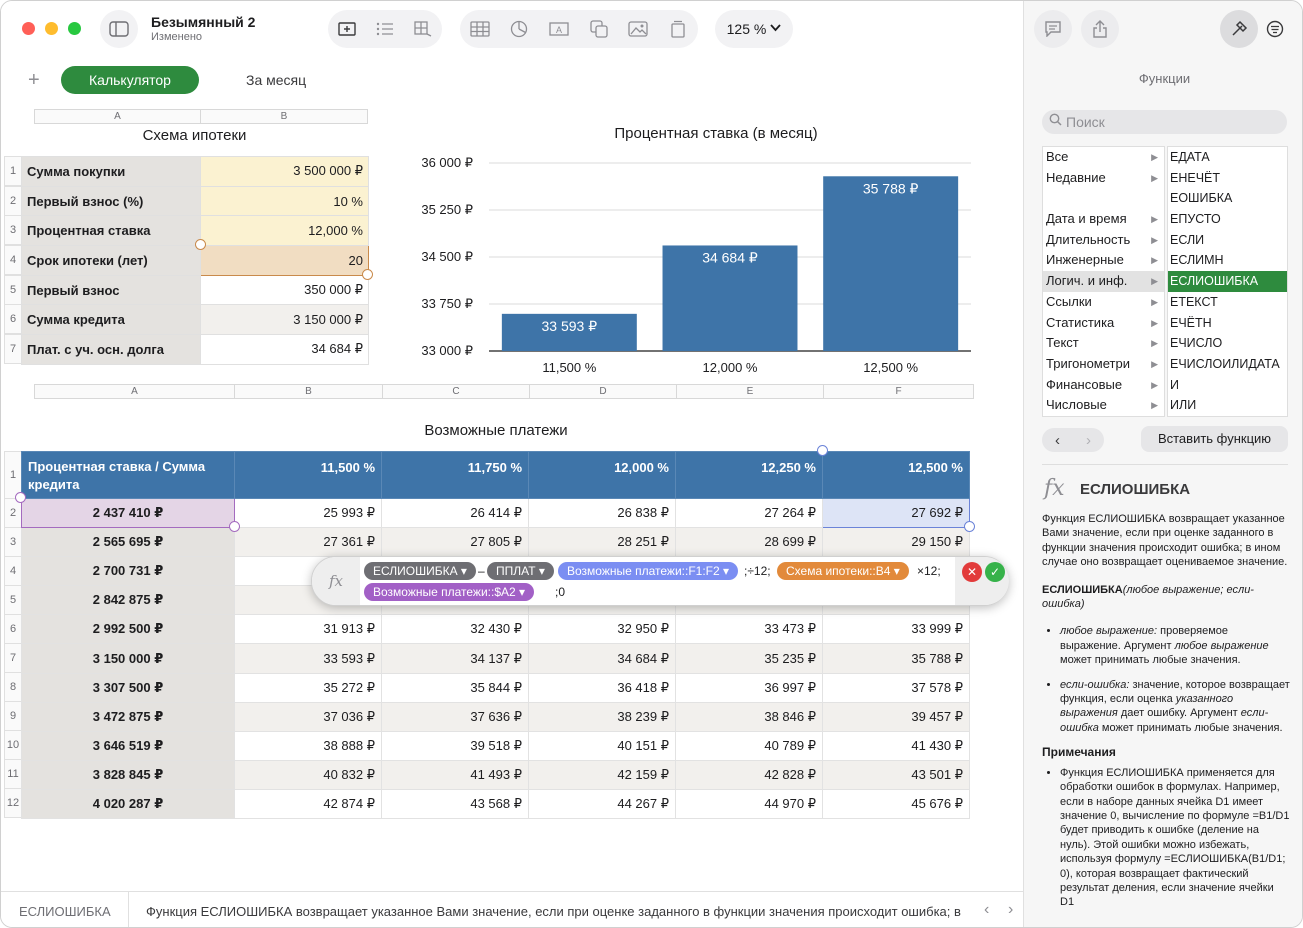 The width and height of the screenshot is (1303, 928). What do you see at coordinates (1103, 178) in the screenshot?
I see `category-item: Недавние ▶` at bounding box center [1103, 178].